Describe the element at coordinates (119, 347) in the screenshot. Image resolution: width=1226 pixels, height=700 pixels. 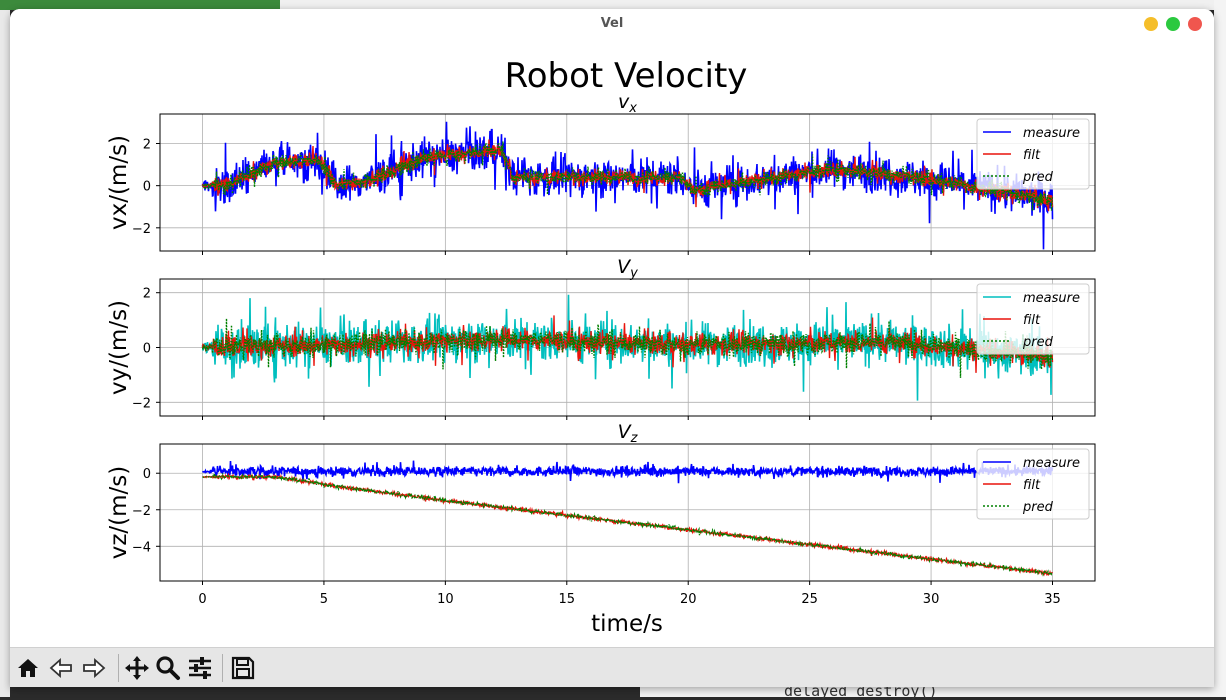
I see `y-axis-label: vy/(m/s)` at that location.